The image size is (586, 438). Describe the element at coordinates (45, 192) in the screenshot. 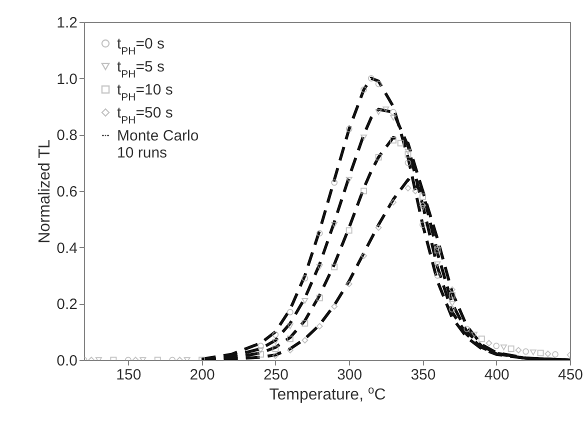

I see `y-axis-title: Normalized TL` at that location.